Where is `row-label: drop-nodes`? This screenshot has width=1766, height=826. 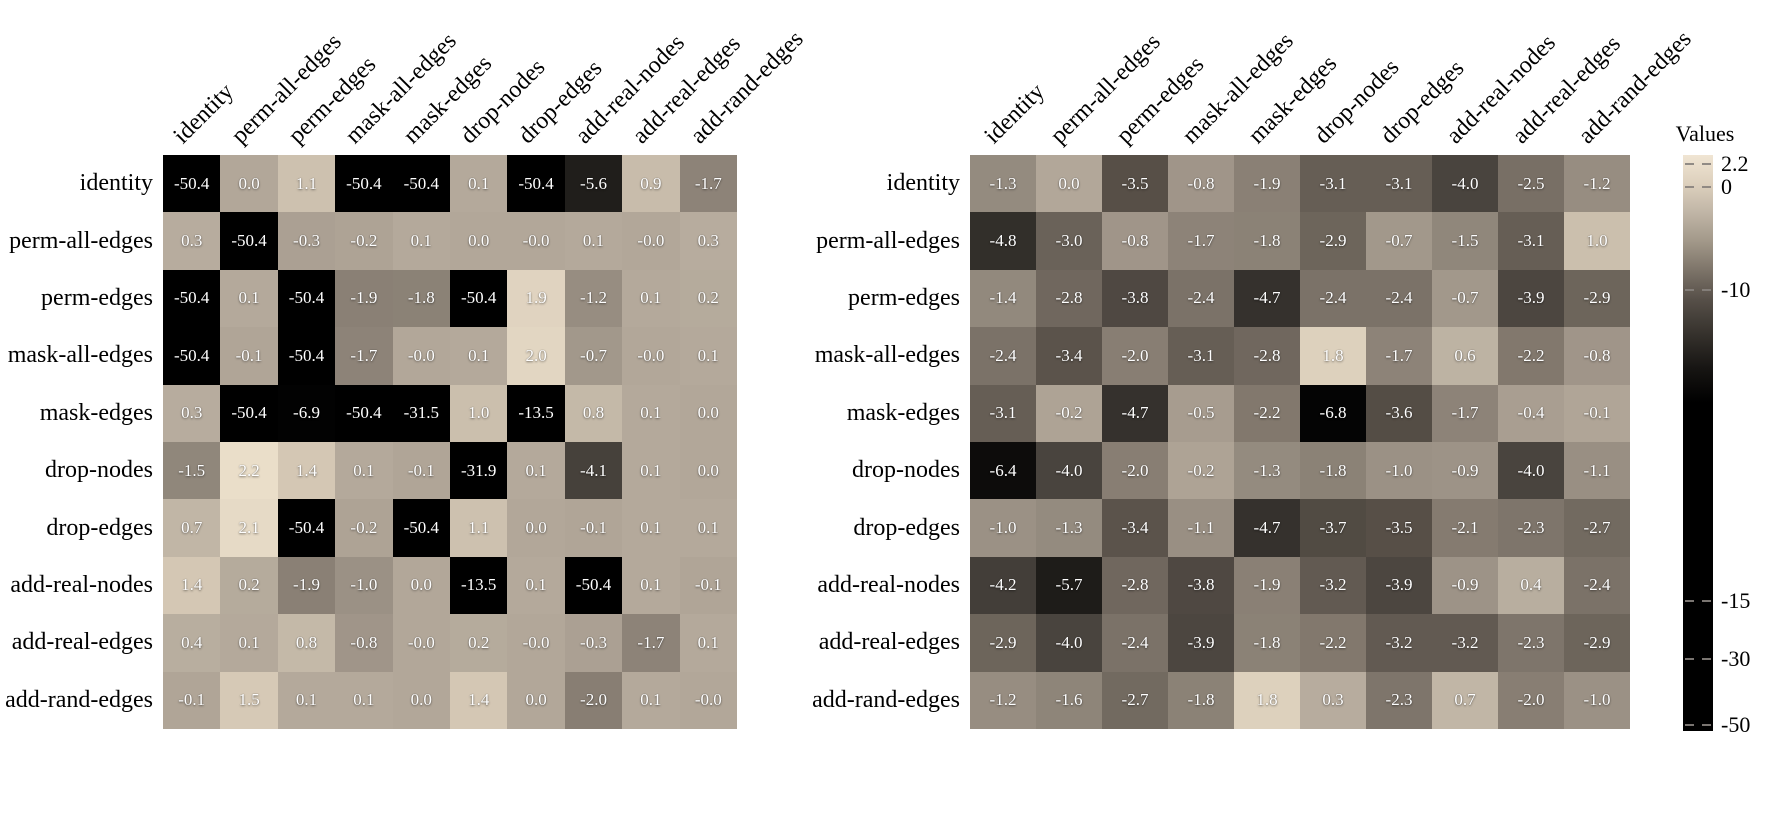
row-label: drop-nodes is located at coordinates (906, 470).